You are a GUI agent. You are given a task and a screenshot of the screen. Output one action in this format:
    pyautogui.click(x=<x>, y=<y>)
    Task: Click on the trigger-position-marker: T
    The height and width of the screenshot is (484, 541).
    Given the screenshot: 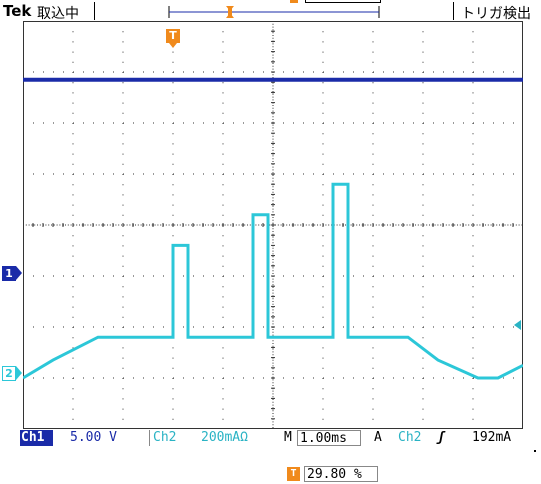 What is the action you would take?
    pyautogui.click(x=173, y=36)
    